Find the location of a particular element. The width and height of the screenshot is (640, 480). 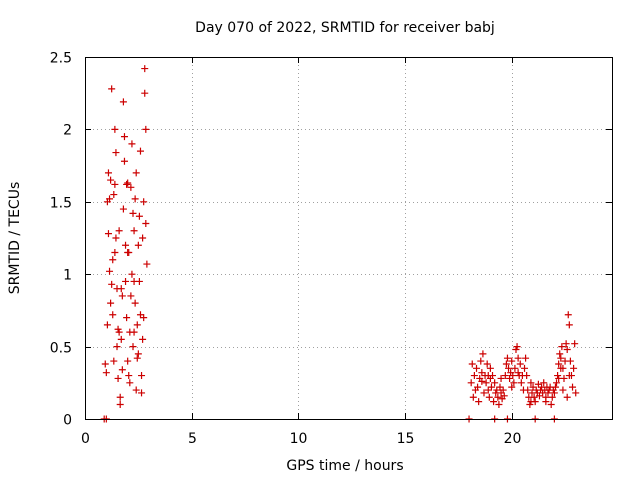

y-tick-label: 0 is located at coordinates (67, 421).